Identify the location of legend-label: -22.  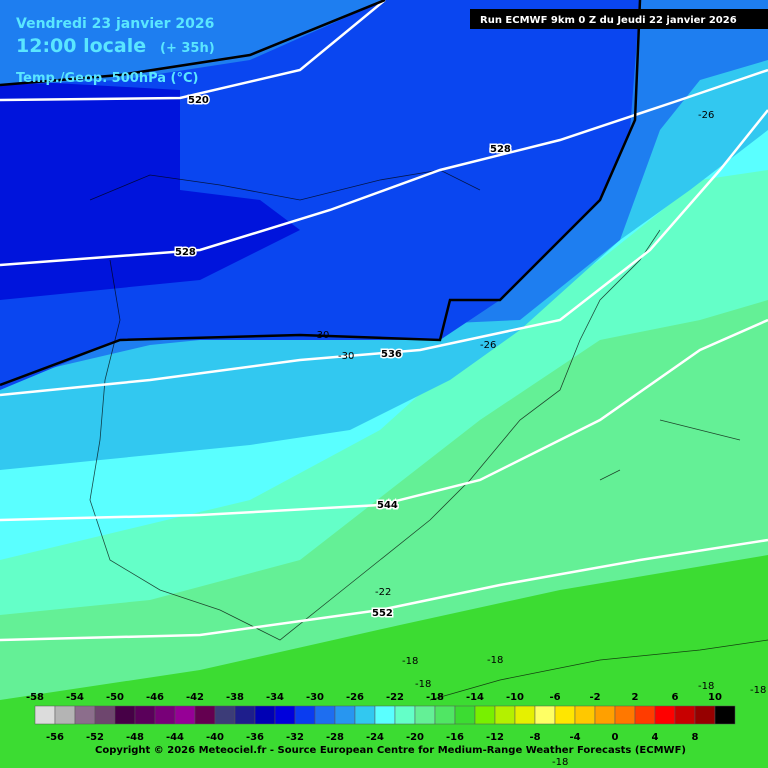
(395, 697).